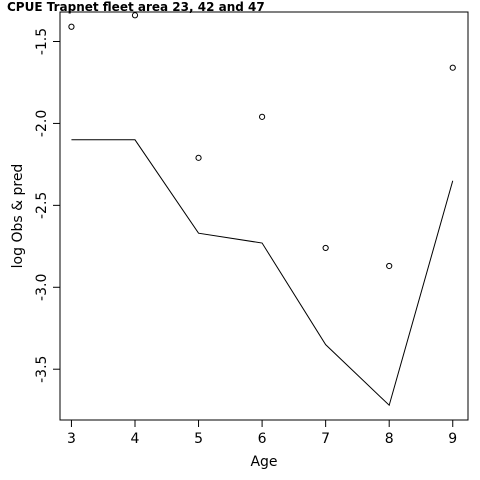 The image size is (480, 480). Describe the element at coordinates (42, 369) in the screenshot. I see `y-tick-label: -3.5` at that location.